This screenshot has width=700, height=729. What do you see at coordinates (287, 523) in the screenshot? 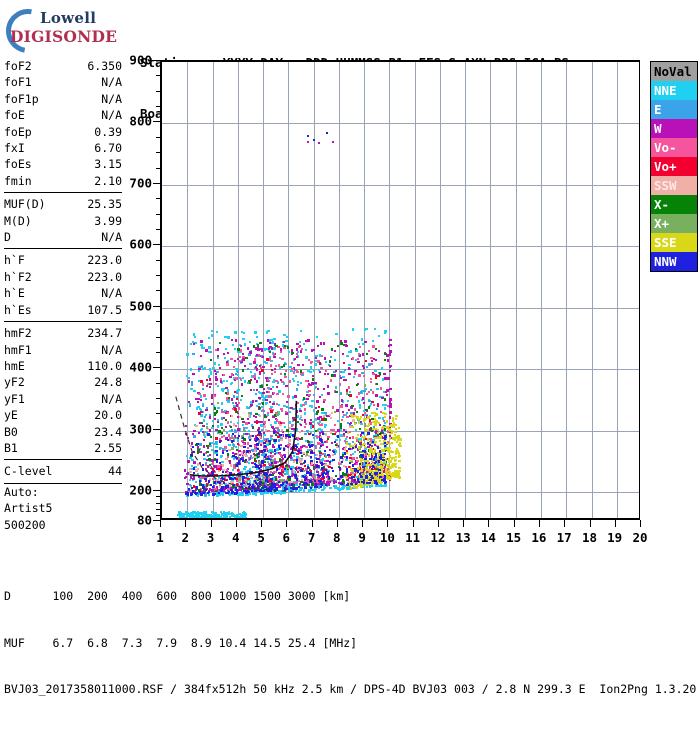
I see `x-axis-tick-major` at bounding box center [287, 523].